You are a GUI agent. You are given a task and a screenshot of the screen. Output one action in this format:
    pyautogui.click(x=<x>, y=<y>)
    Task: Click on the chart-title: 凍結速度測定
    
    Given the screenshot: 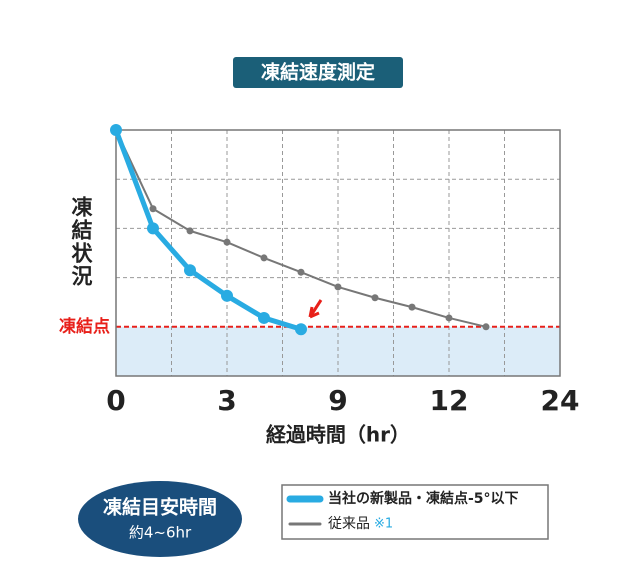 What is the action you would take?
    pyautogui.click(x=318, y=72)
    